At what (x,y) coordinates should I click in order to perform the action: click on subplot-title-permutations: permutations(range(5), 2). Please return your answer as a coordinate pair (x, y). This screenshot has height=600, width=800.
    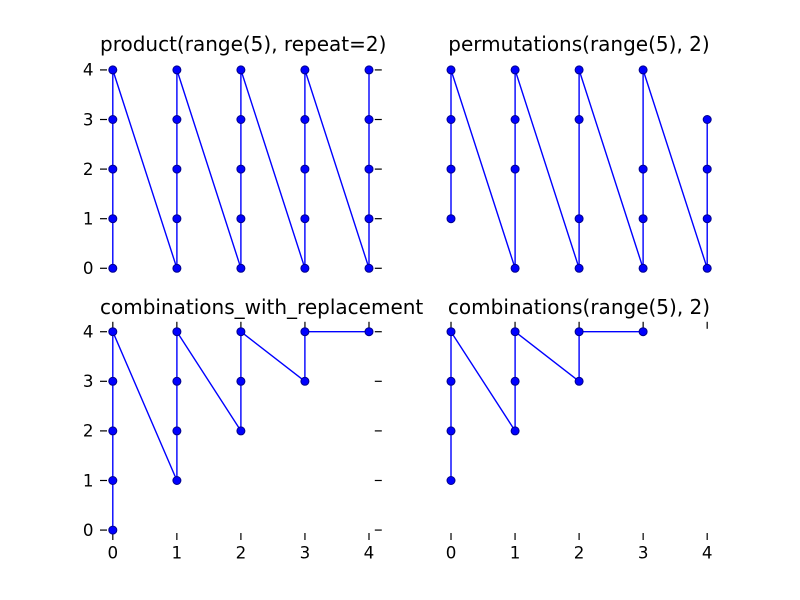
    Looking at the image, I should click on (579, 44).